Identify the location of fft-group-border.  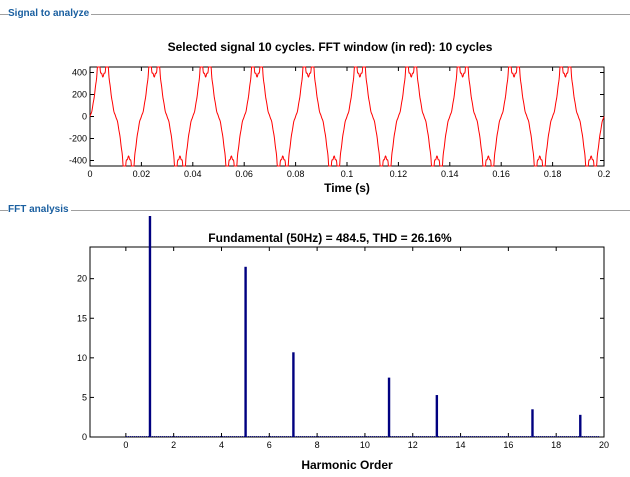
(315, 211).